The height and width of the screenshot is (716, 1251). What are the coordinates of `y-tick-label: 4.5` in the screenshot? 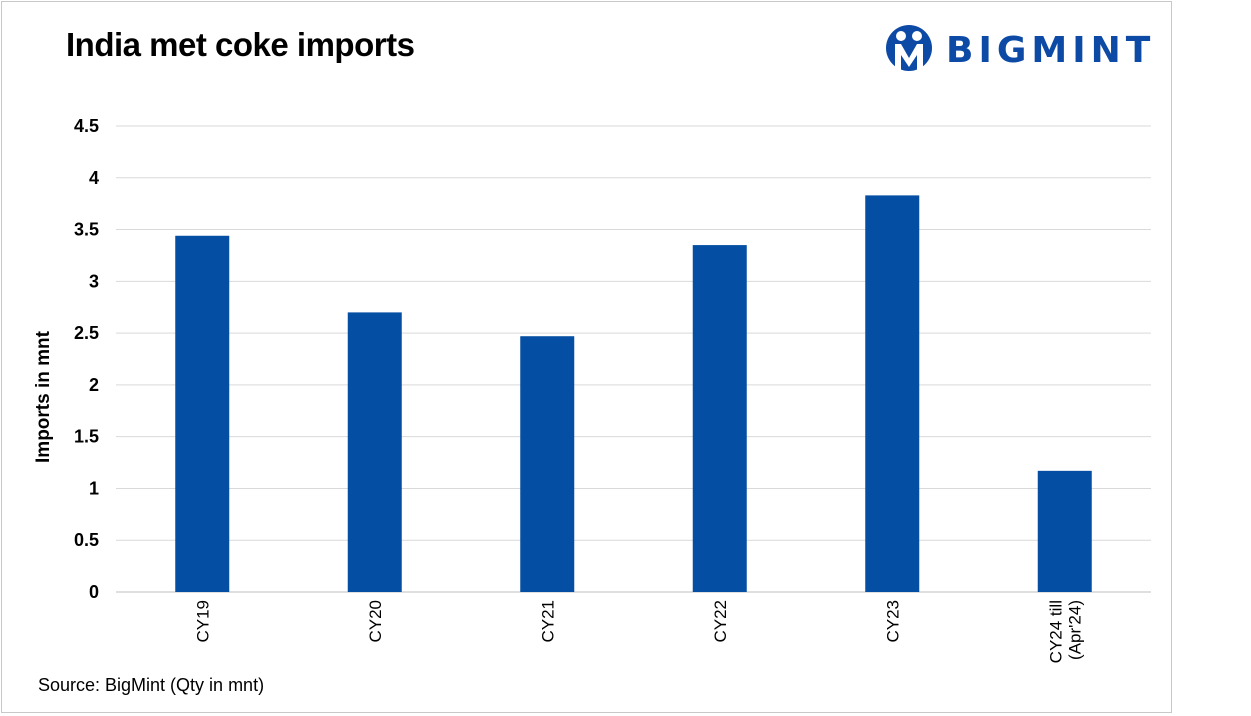 It's located at (86, 126).